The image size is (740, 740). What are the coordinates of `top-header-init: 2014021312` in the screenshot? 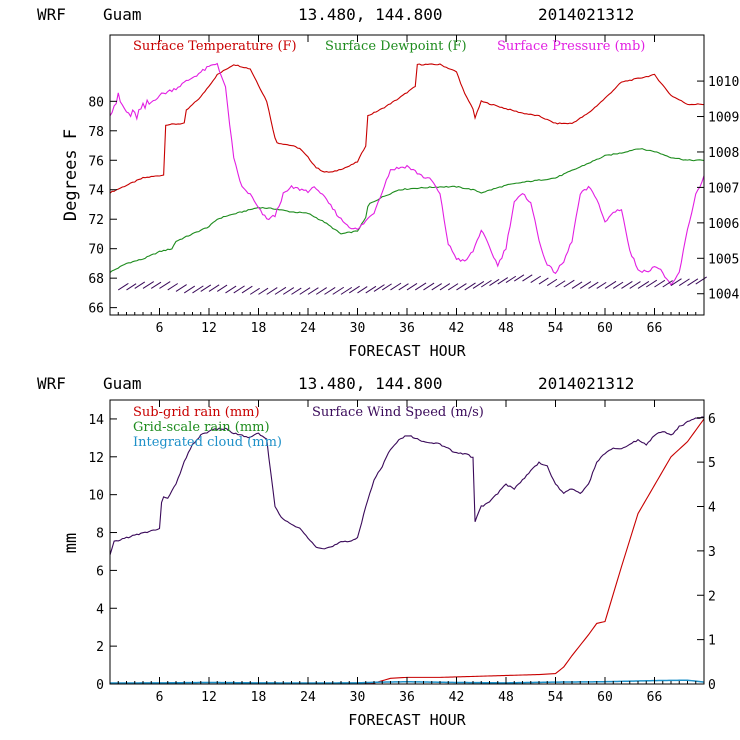 It's located at (586, 14).